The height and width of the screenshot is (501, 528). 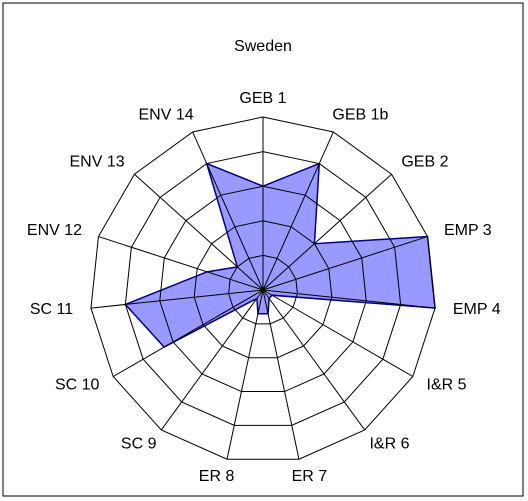 I want to click on category-label: GEB 1b, so click(x=360, y=115).